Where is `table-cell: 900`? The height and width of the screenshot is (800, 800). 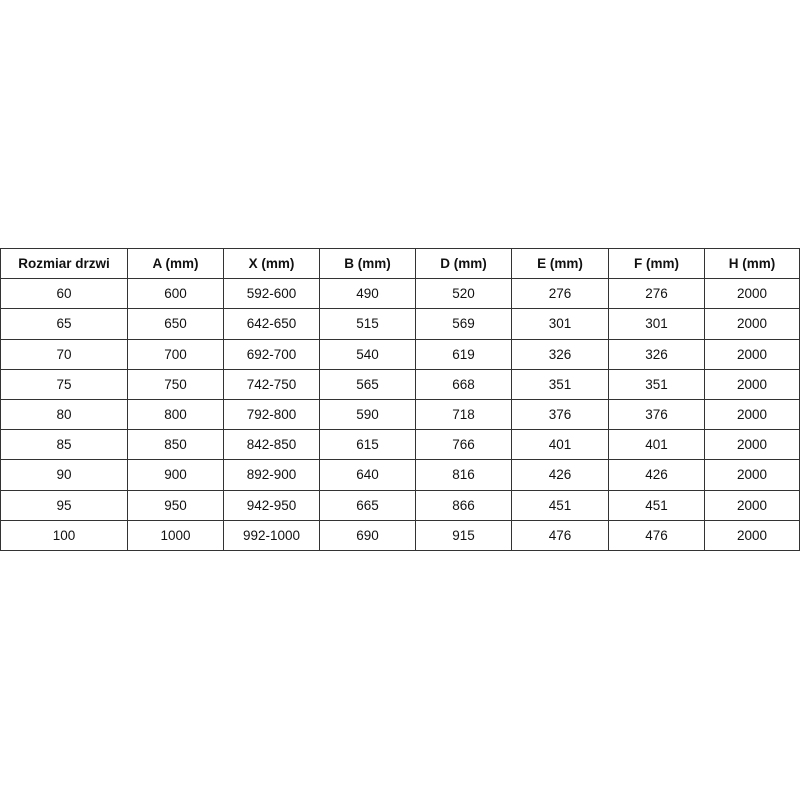 table-cell: 900 is located at coordinates (175, 475).